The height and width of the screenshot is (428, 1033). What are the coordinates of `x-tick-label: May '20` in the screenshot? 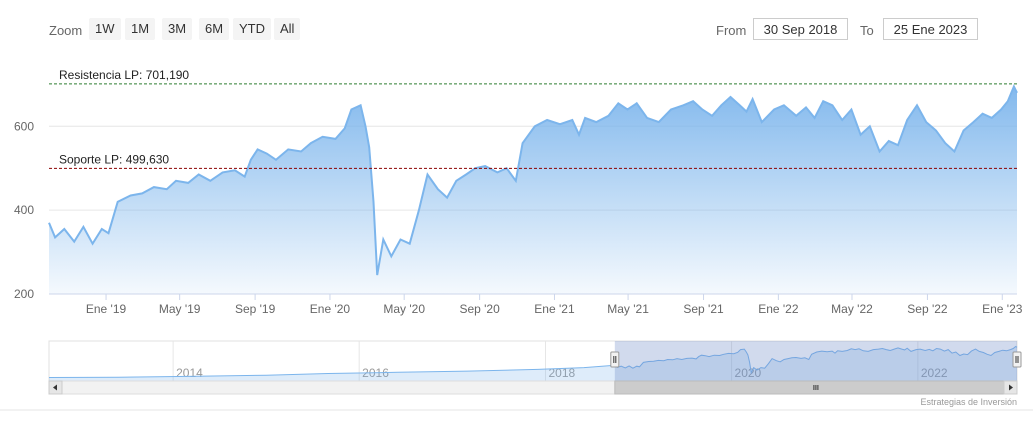 It's located at (404, 309).